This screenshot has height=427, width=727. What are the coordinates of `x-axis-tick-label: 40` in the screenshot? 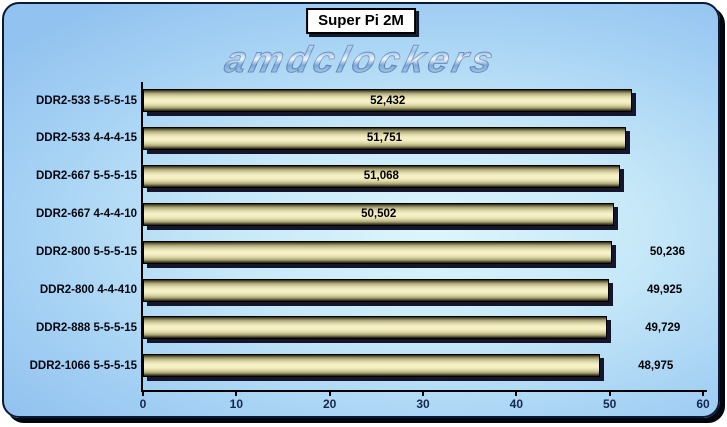 It's located at (516, 404).